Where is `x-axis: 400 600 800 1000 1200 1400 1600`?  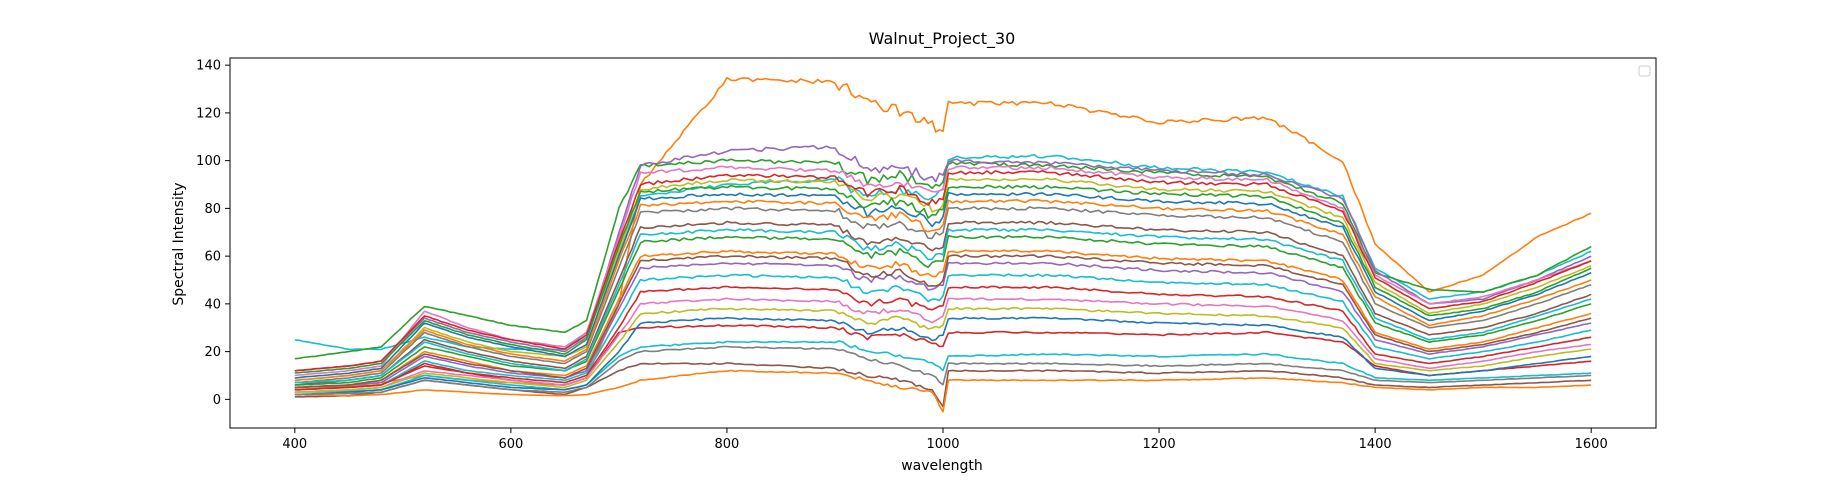
x-axis: 400 600 800 1000 1200 1400 1600 is located at coordinates (945, 440).